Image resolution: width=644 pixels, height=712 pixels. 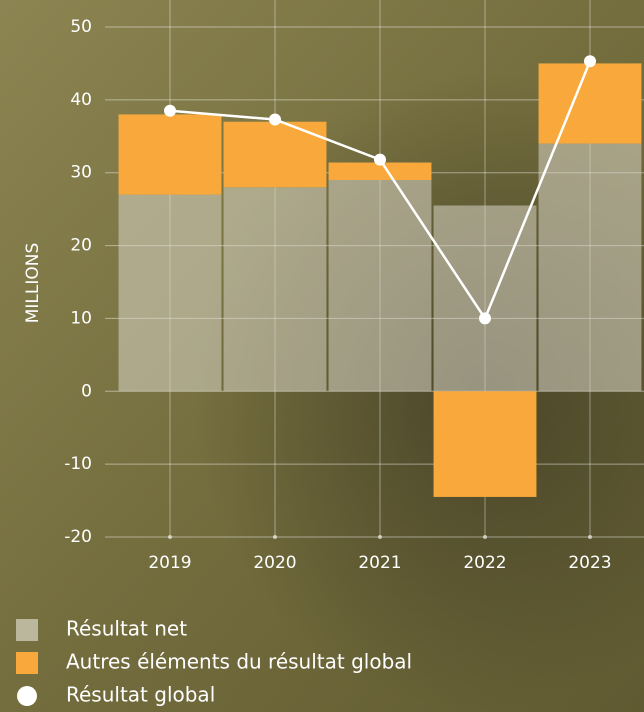 What do you see at coordinates (379, 563) in the screenshot?
I see `x-tick-label: 2021` at bounding box center [379, 563].